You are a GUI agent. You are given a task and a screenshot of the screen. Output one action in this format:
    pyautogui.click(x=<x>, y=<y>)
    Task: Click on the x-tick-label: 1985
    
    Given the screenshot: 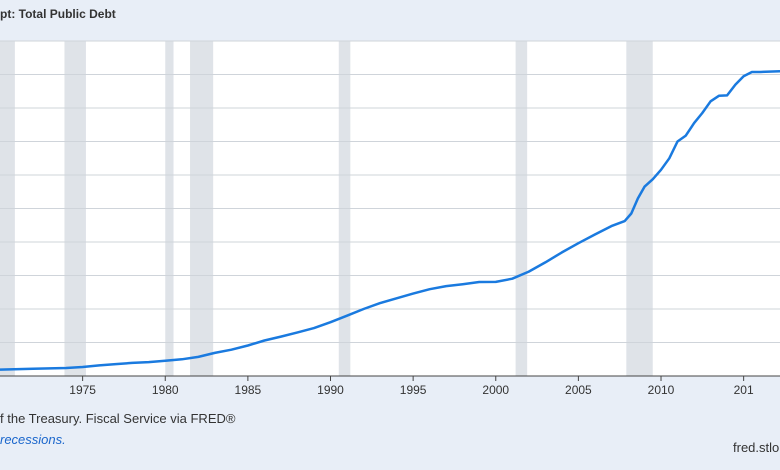 What is the action you would take?
    pyautogui.click(x=248, y=390)
    